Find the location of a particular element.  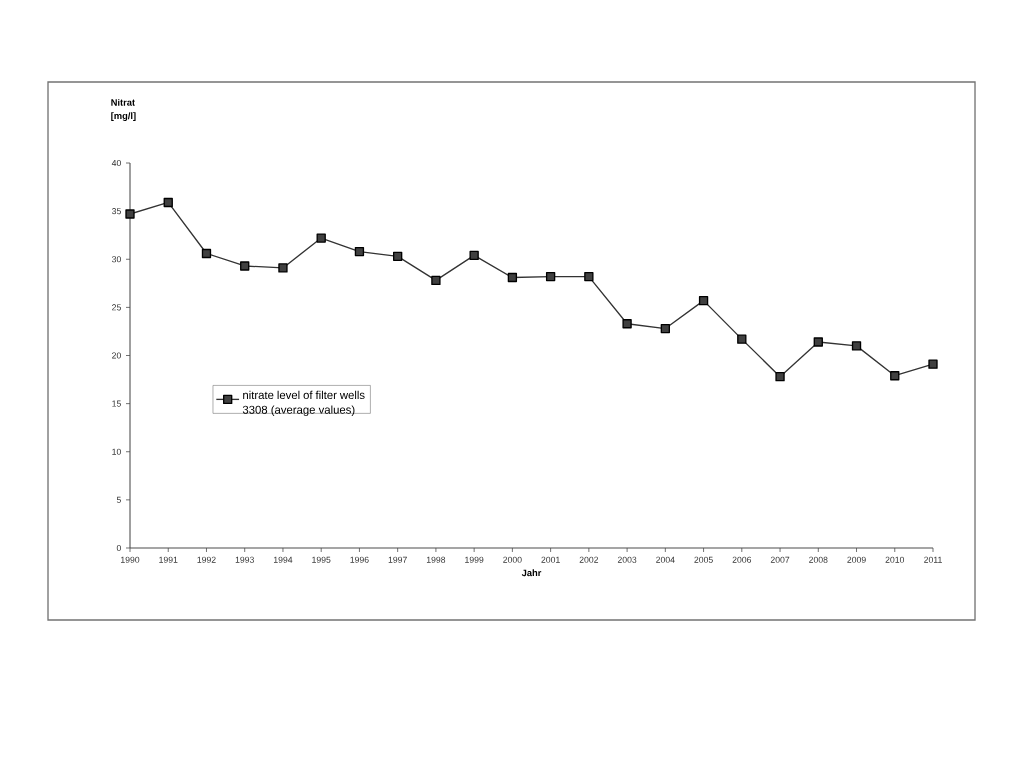

y-tick-label: 5 is located at coordinates (118, 499).